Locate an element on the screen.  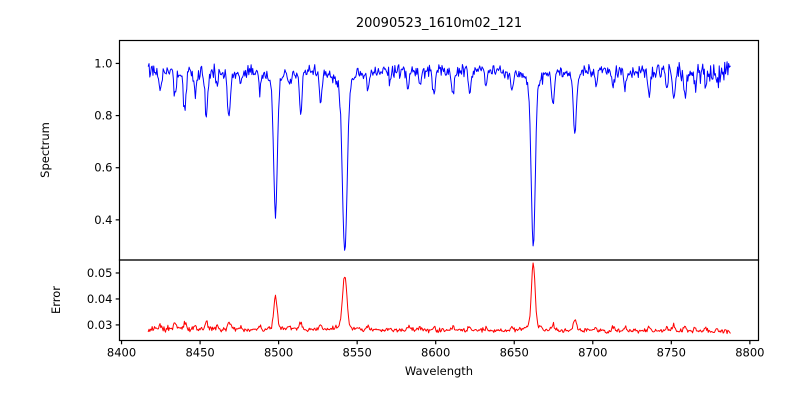
x-tick-label: 8800 is located at coordinates (749, 353).